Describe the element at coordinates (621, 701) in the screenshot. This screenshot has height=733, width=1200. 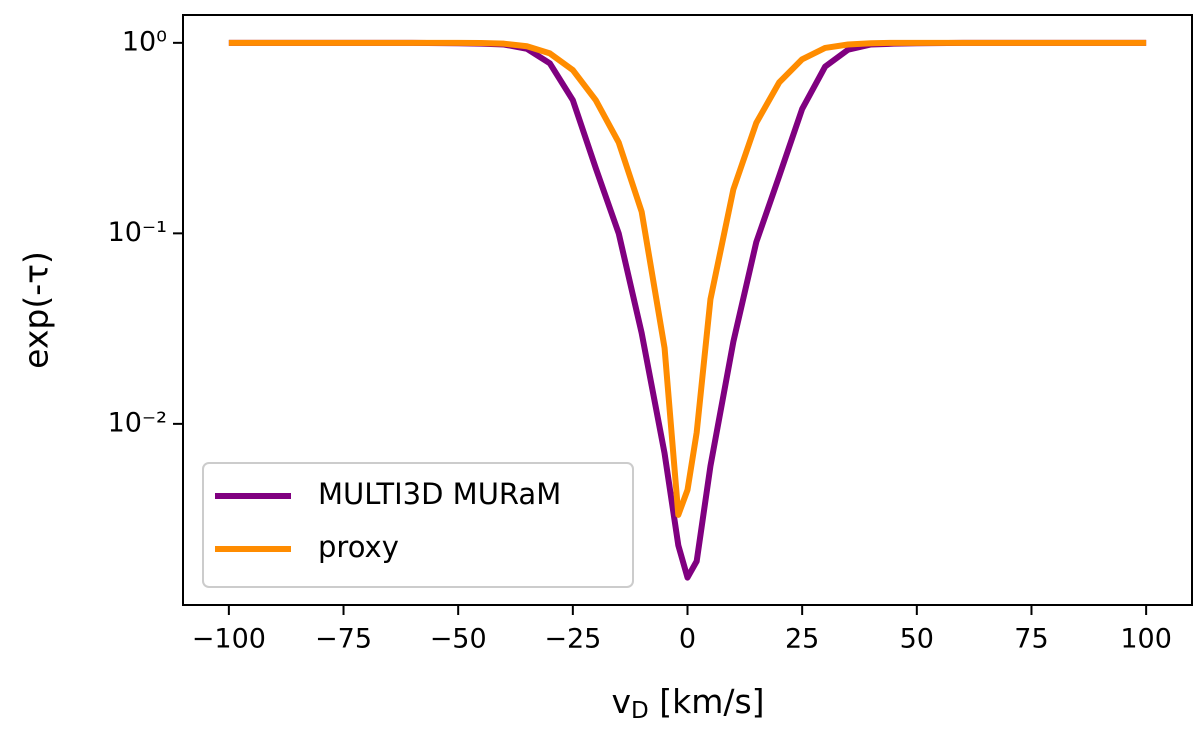
I see `x-label-main: v` at that location.